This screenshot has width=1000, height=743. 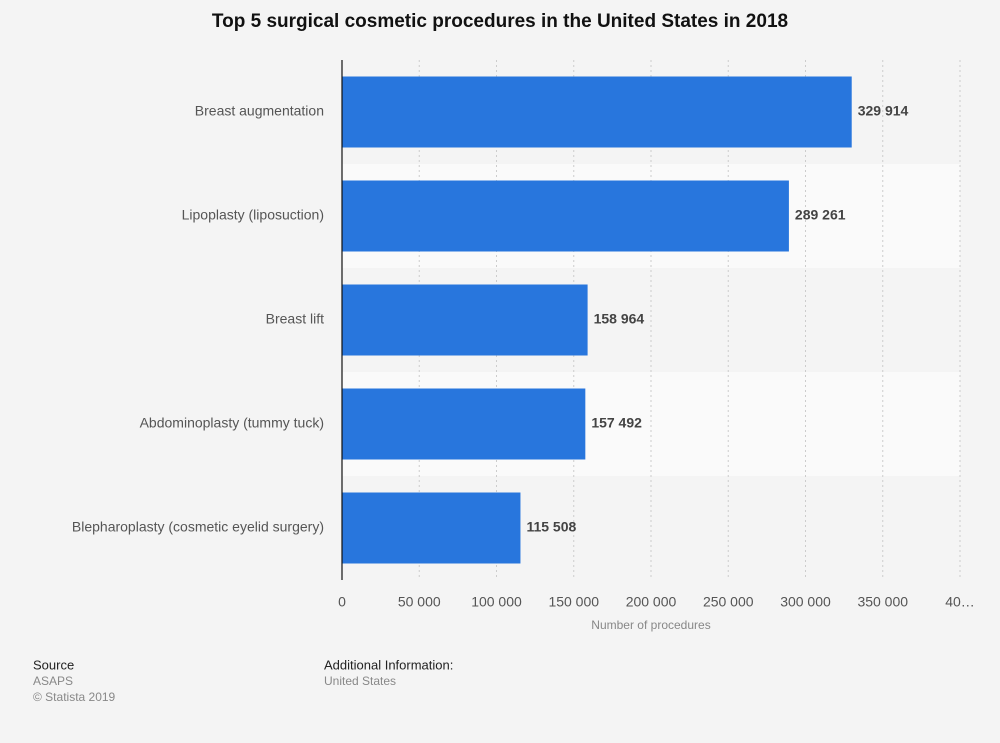 What do you see at coordinates (551, 527) in the screenshot?
I see `value-label: 115 508` at bounding box center [551, 527].